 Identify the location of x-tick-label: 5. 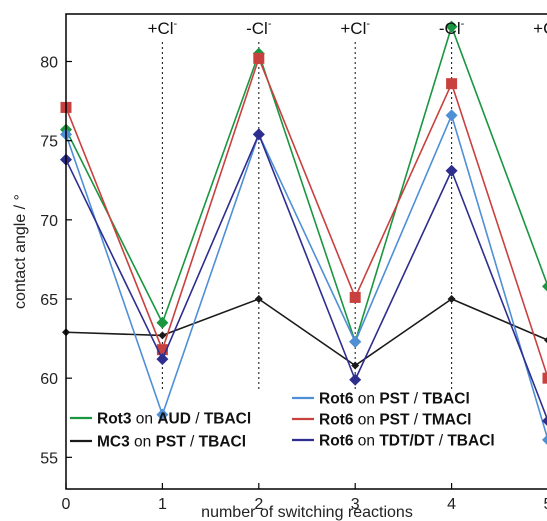
(545, 504).